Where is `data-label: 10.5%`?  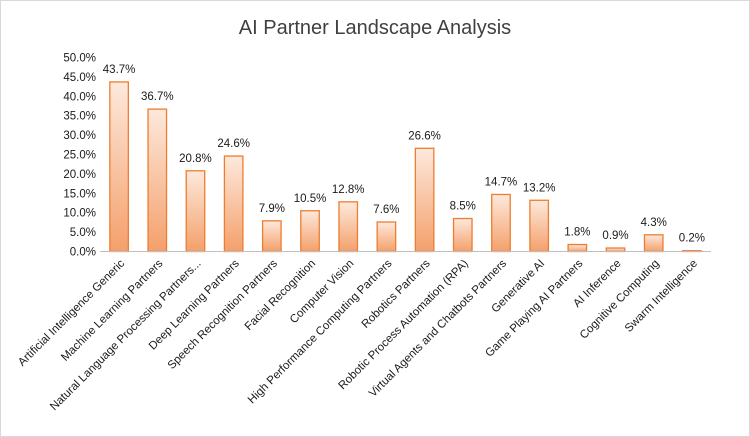 data-label: 10.5% is located at coordinates (310, 199).